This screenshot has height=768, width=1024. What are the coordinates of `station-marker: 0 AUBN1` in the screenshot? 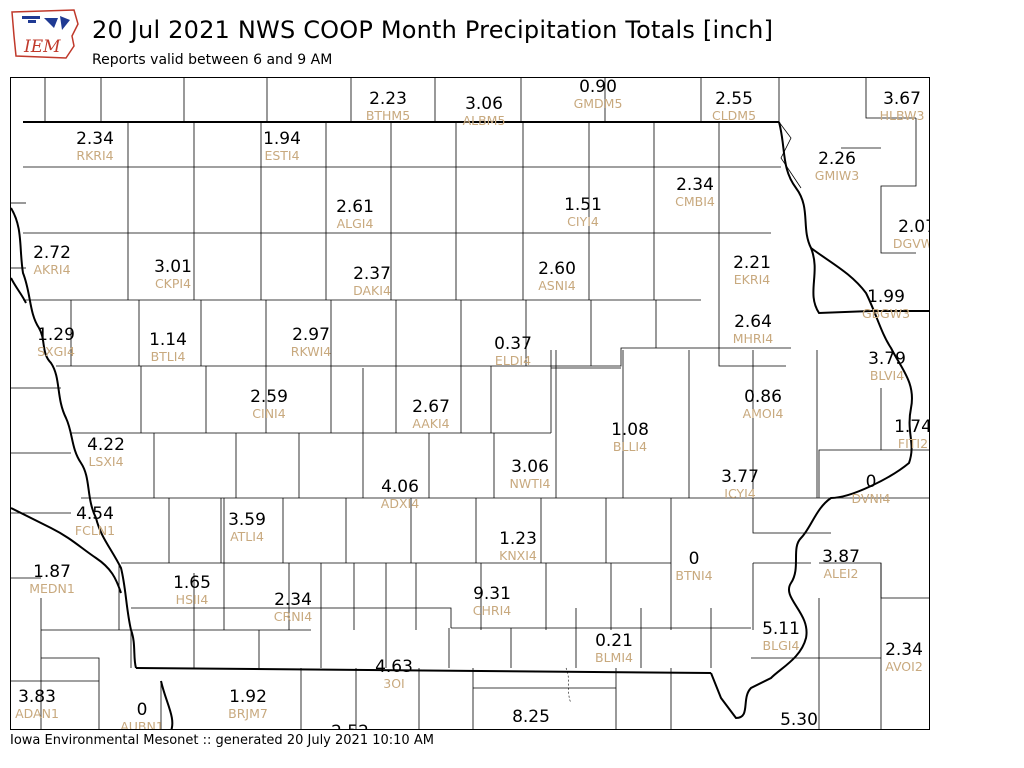 It's located at (142, 715).